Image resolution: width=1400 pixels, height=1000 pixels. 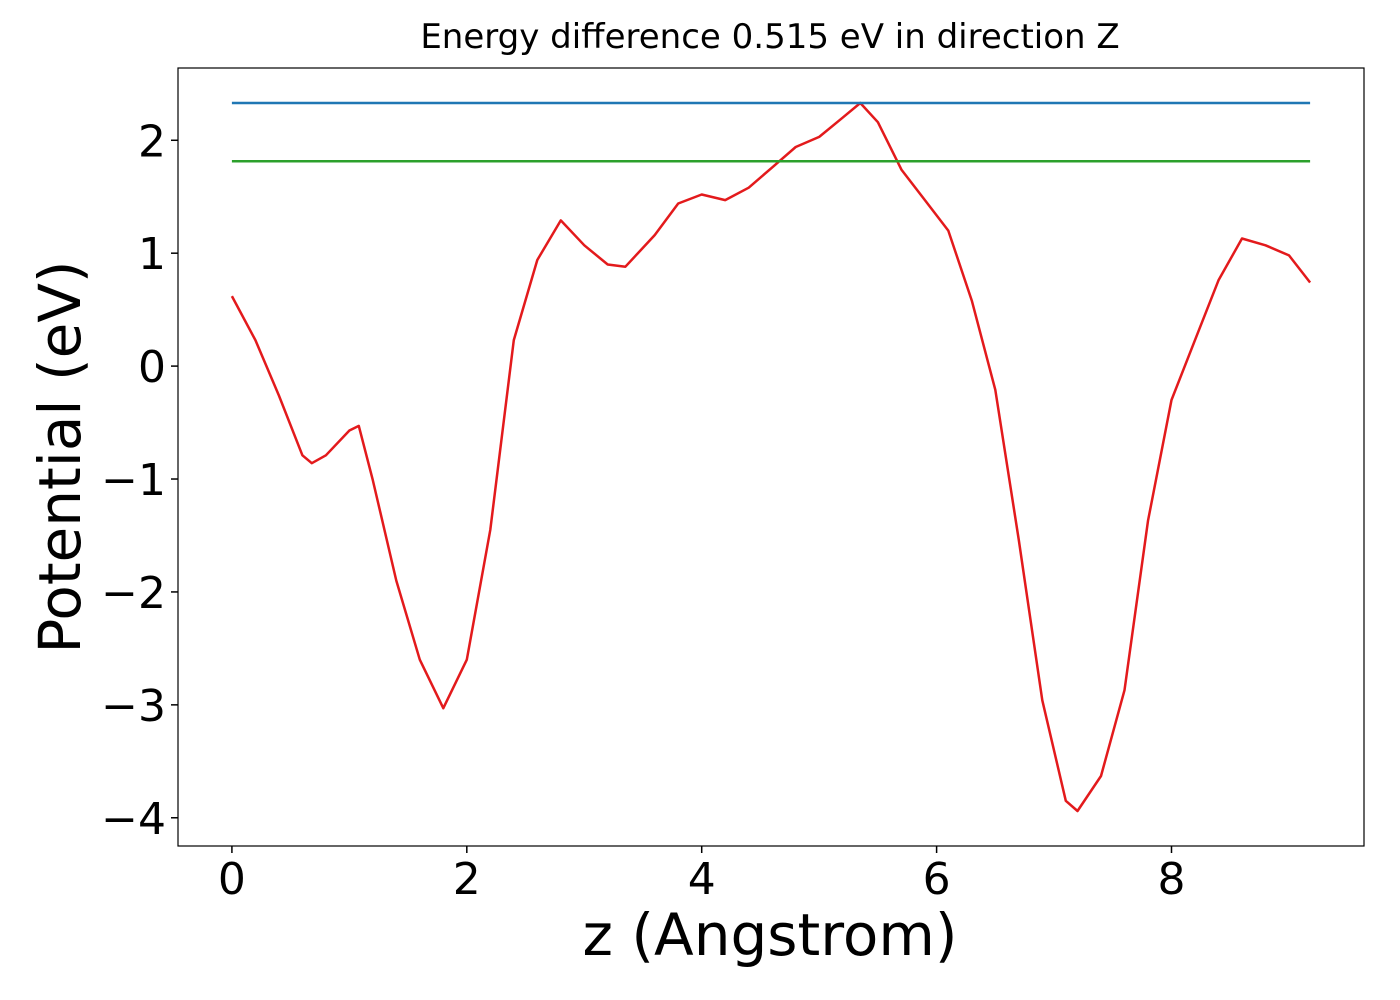 I want to click on y-tick-label: 1, so click(x=152, y=254).